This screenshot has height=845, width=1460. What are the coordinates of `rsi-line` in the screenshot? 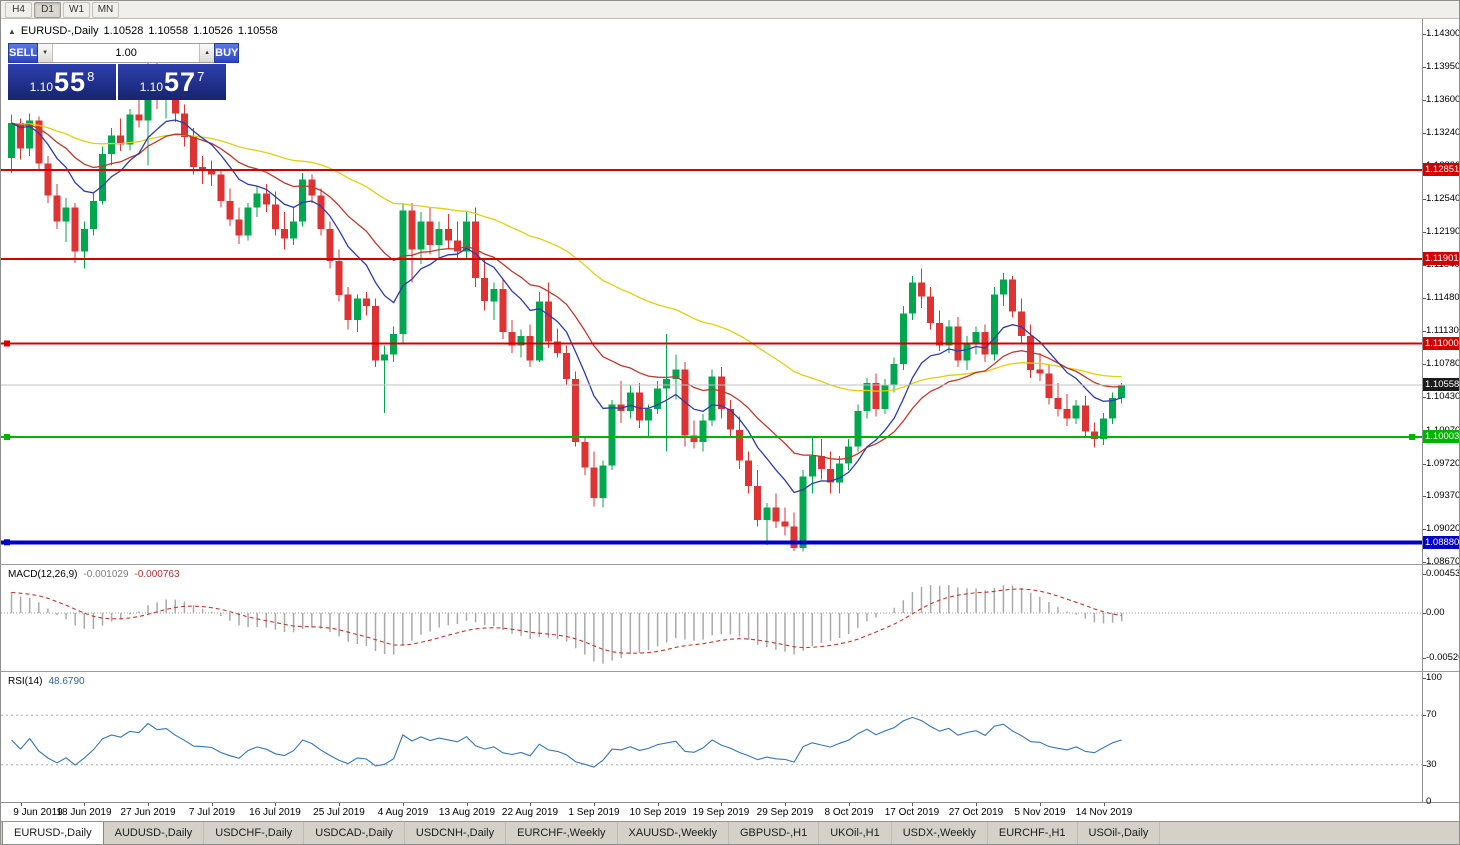 It's located at (566, 742).